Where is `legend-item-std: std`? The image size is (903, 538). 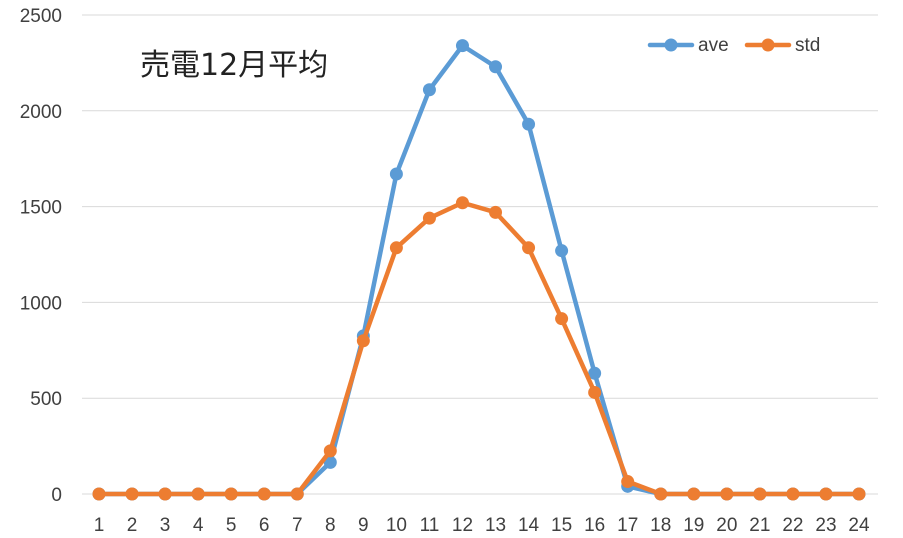 legend-item-std: std is located at coordinates (782, 45).